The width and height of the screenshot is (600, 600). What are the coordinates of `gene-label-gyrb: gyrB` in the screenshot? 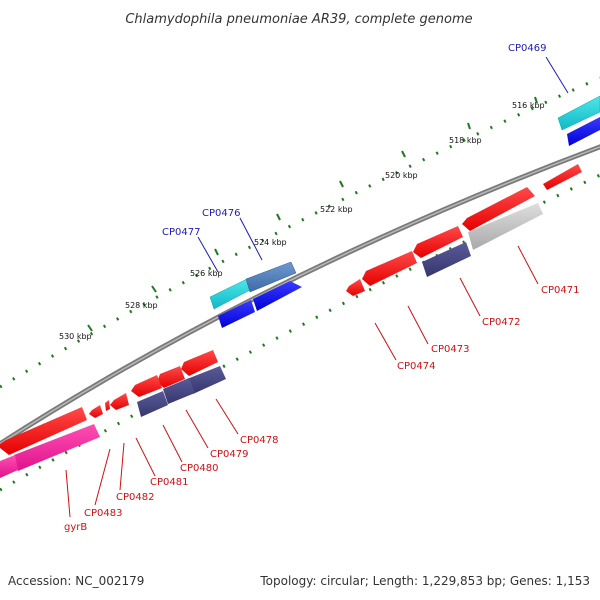 It's located at (75, 527).